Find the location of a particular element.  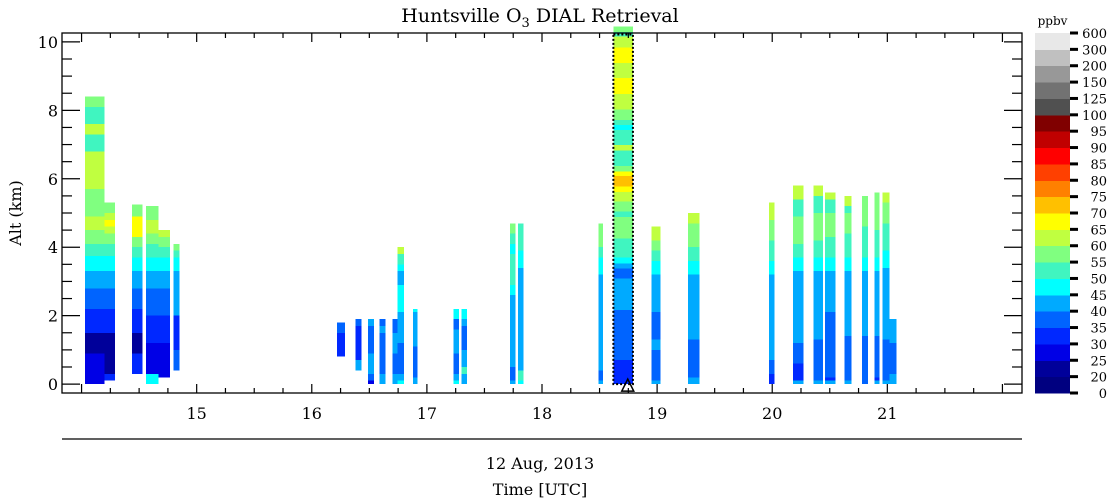

colorbar-tick-label: 30 is located at coordinates (1098, 345).